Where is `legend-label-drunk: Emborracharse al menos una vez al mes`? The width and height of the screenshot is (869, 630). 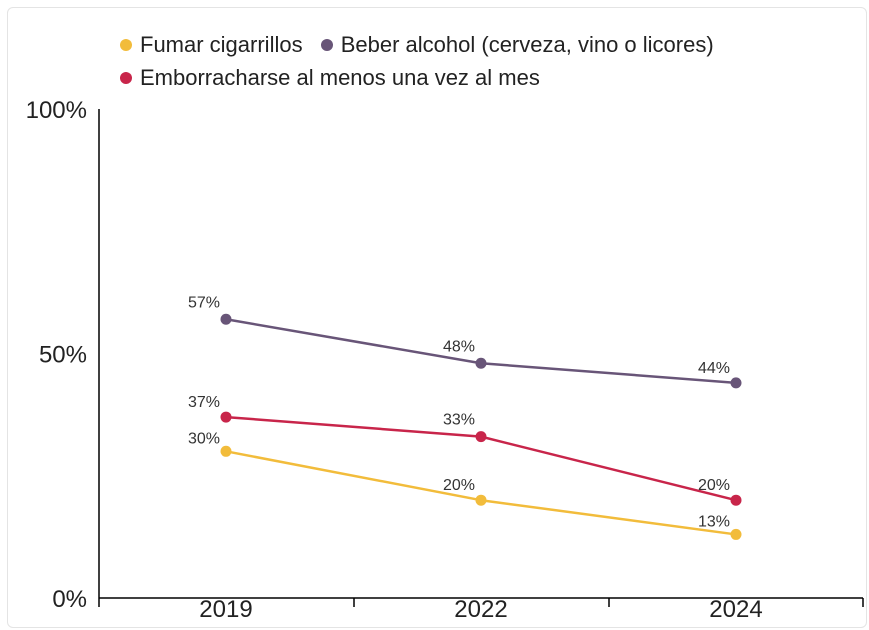
legend-label-drunk: Emborracharse al menos una vez al mes is located at coordinates (340, 77).